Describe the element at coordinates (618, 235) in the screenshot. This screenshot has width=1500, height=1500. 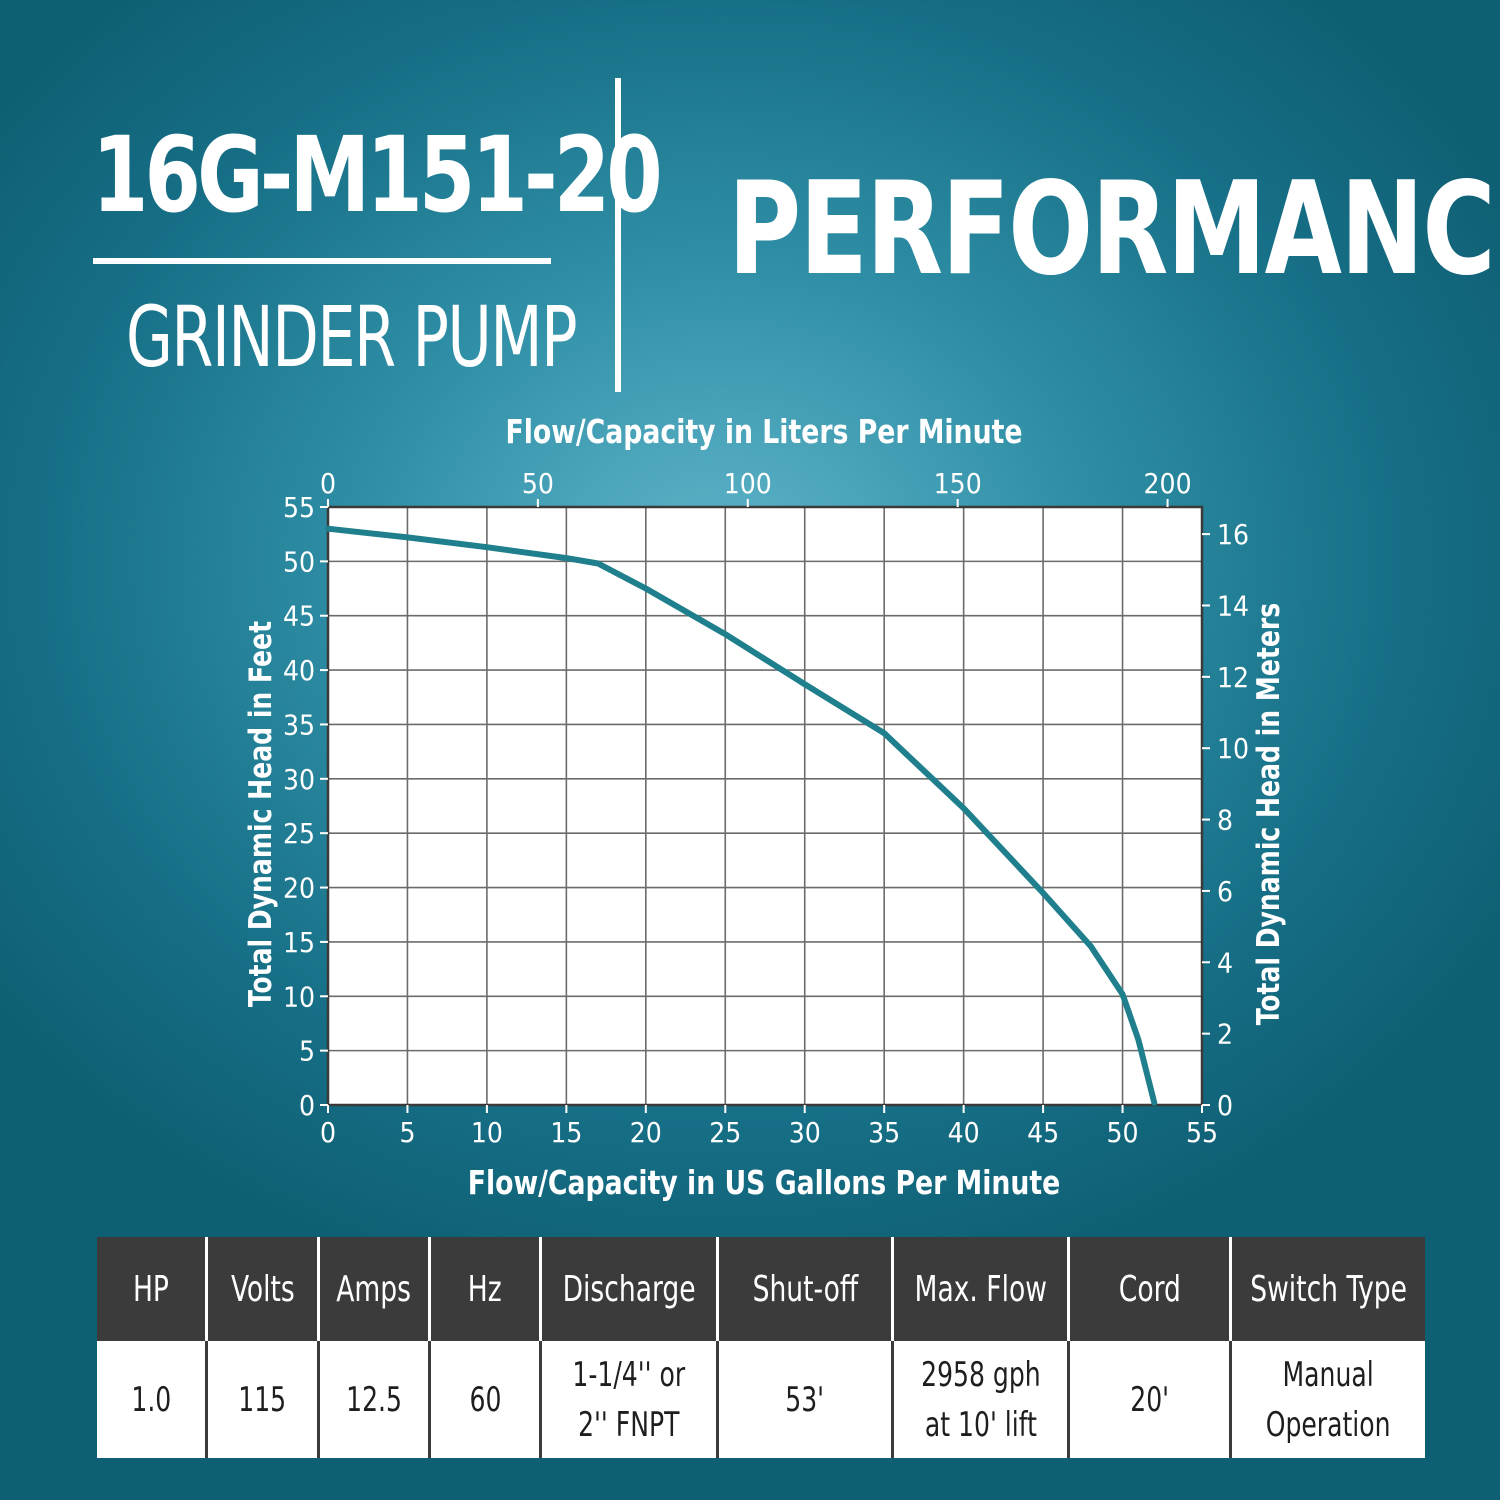
I see `header-divider` at that location.